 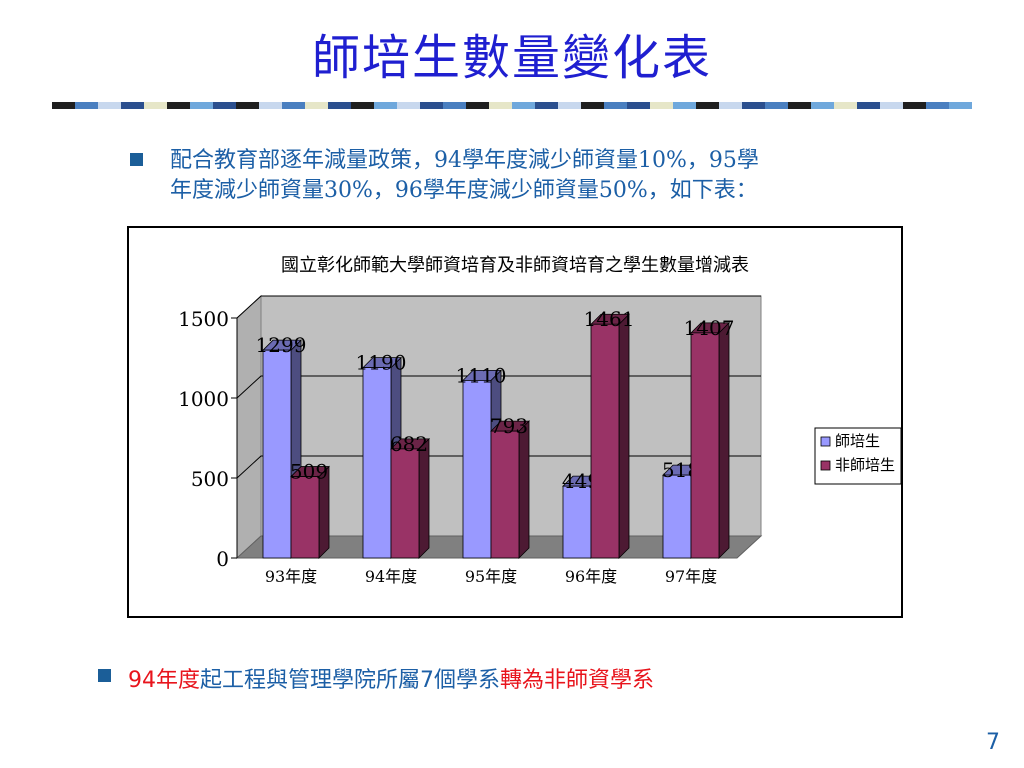 What do you see at coordinates (210, 479) in the screenshot?
I see `y-tick-label: 500` at bounding box center [210, 479].